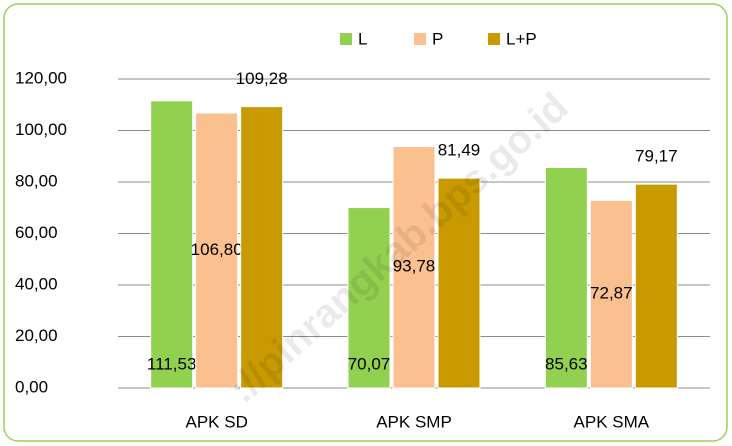 Image resolution: width=732 pixels, height=446 pixels. Describe the element at coordinates (437, 38) in the screenshot. I see `legend-label: P` at that location.